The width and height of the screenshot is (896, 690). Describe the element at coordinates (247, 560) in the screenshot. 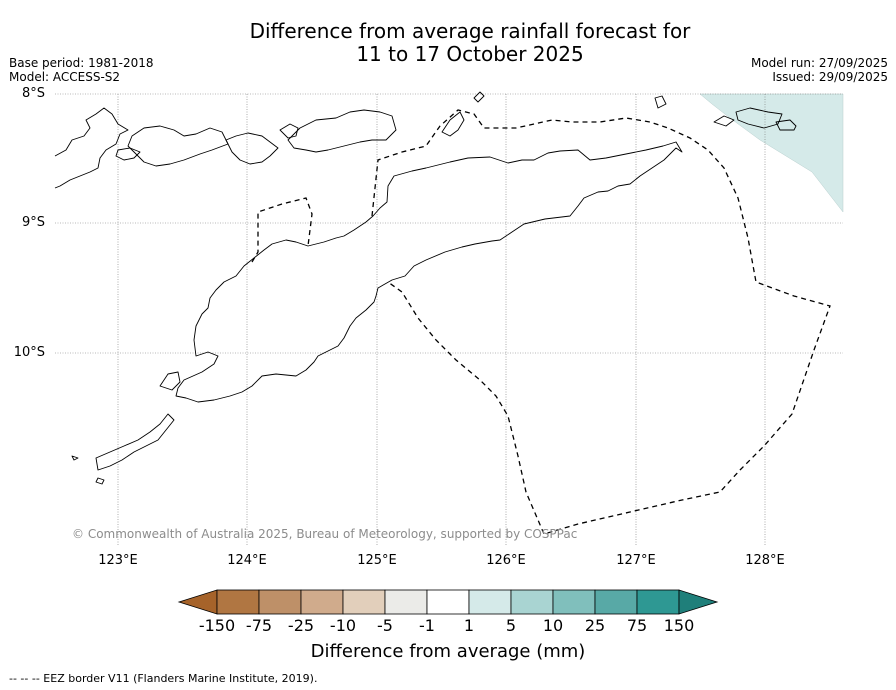

I see `lon-label-124e: 124°E` at that location.